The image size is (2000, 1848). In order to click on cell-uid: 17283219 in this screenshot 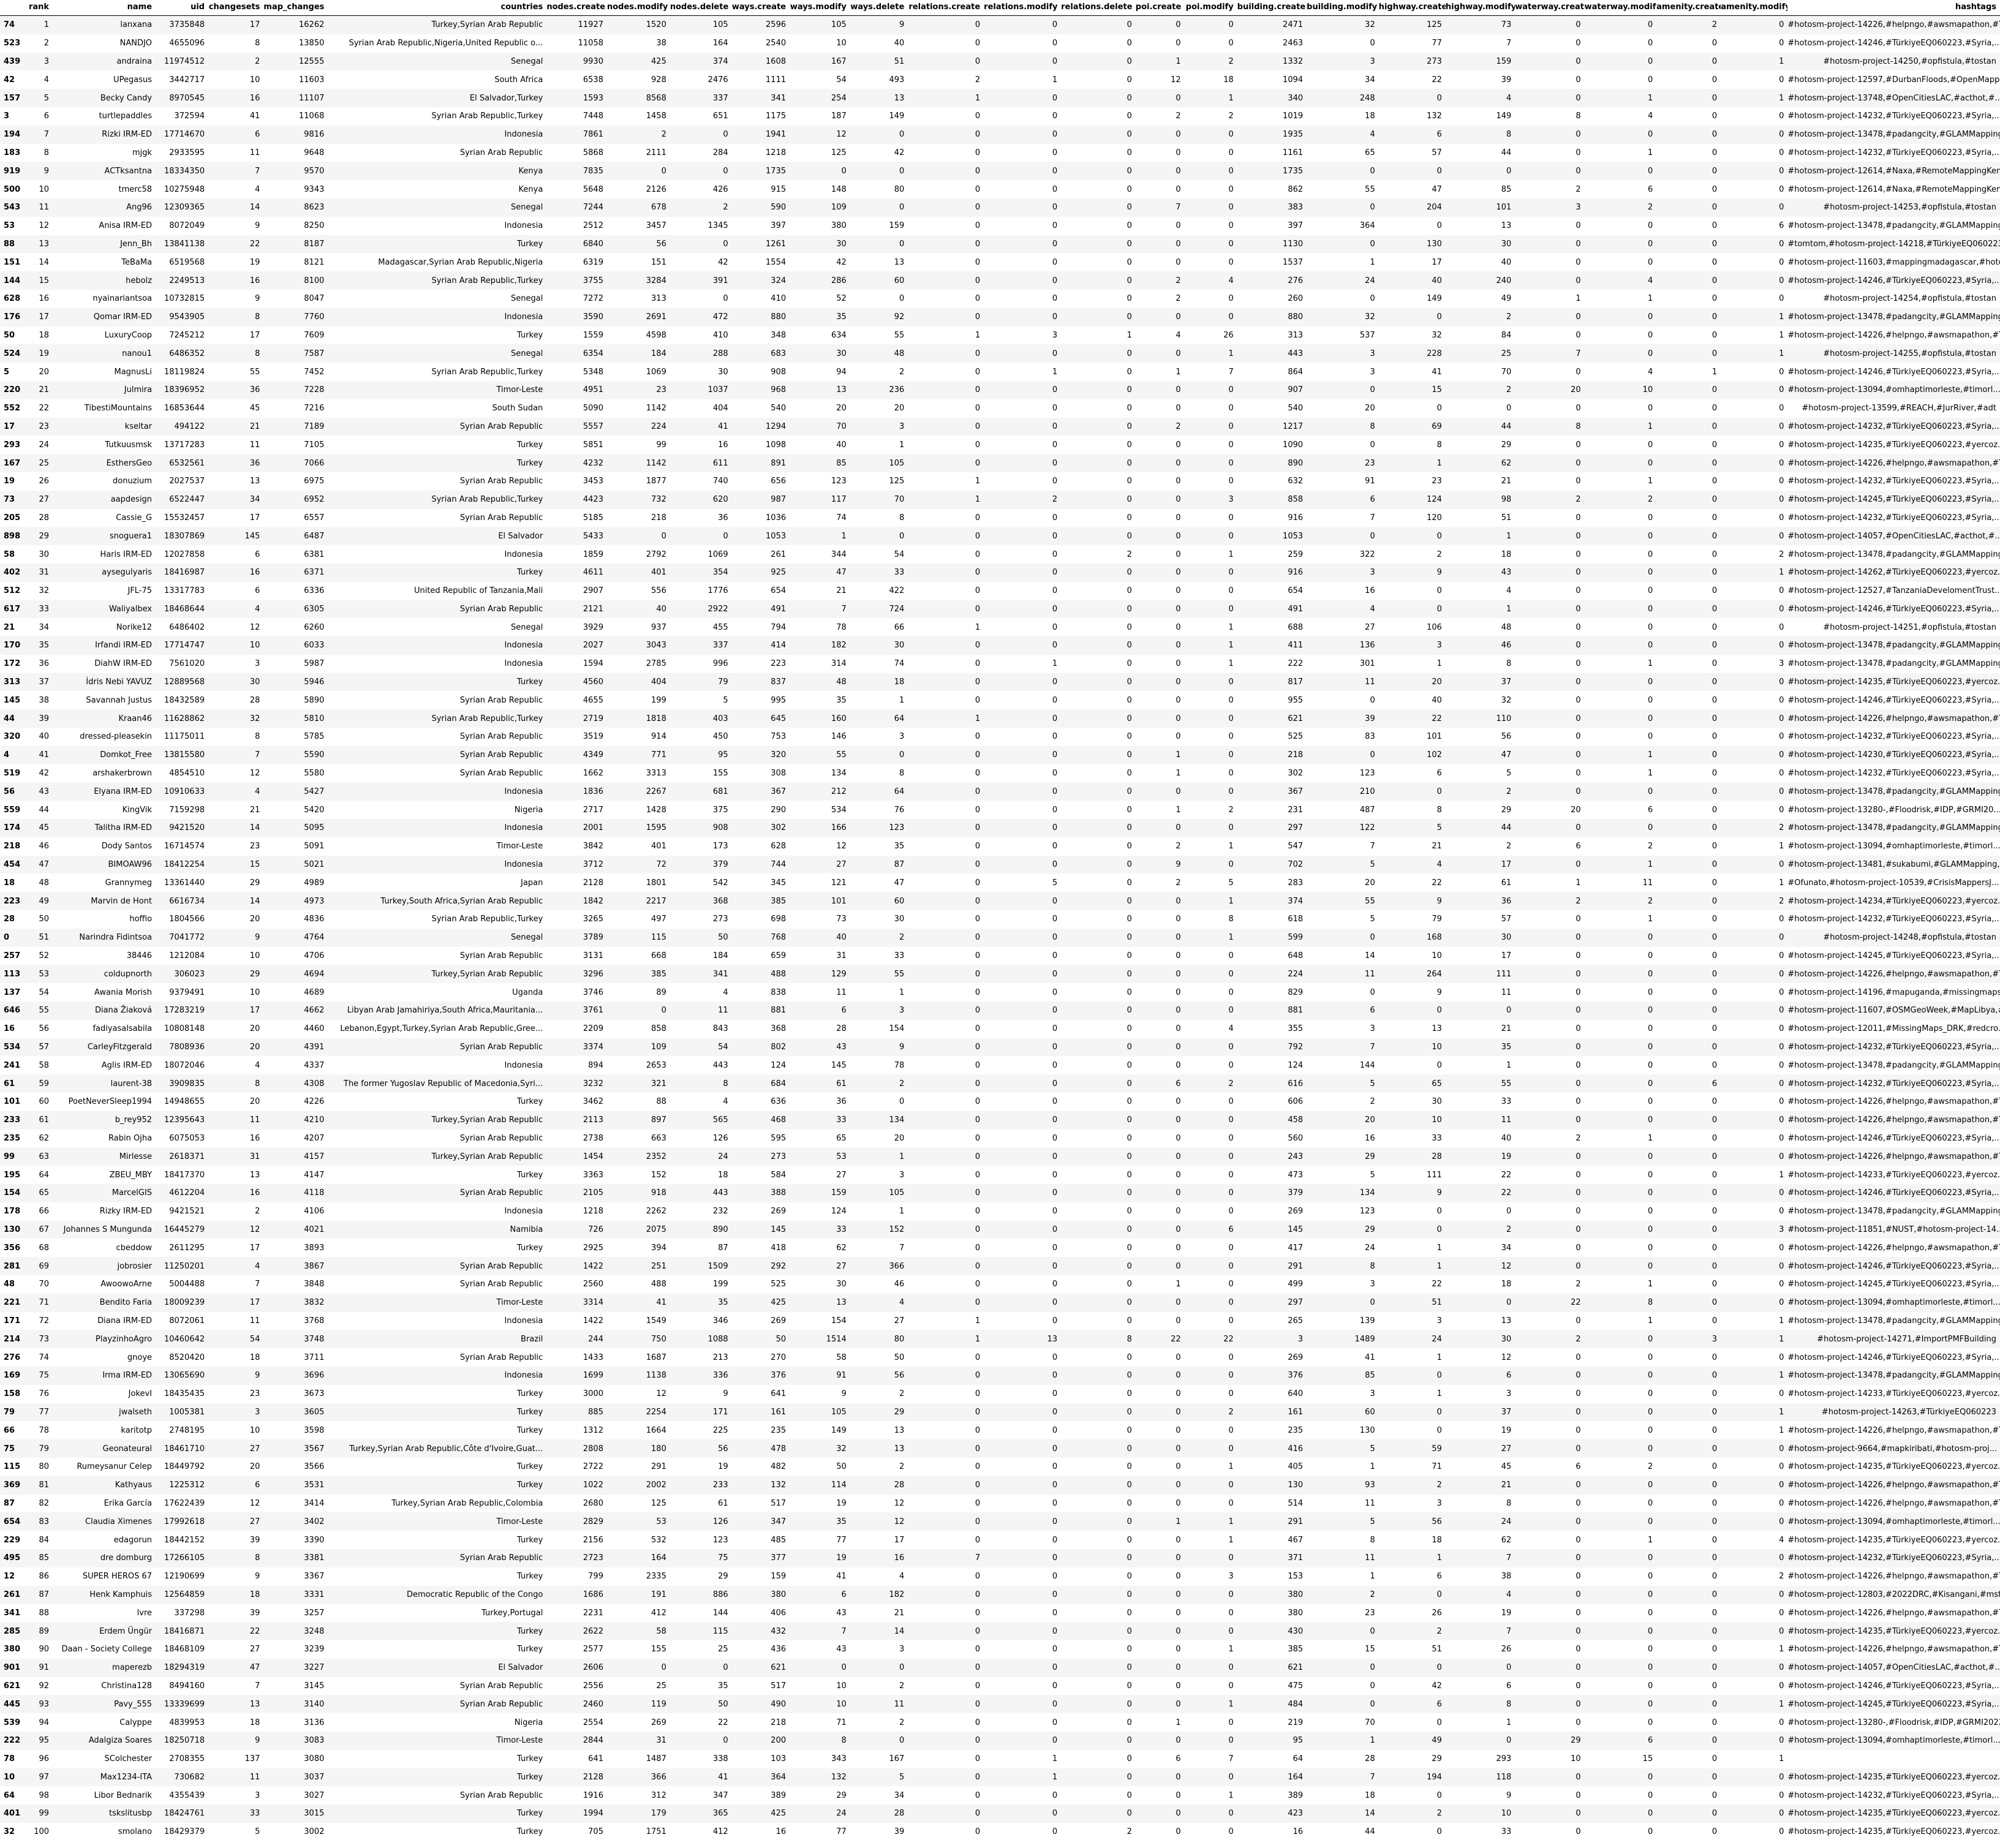, I will do `click(182, 1010)`.